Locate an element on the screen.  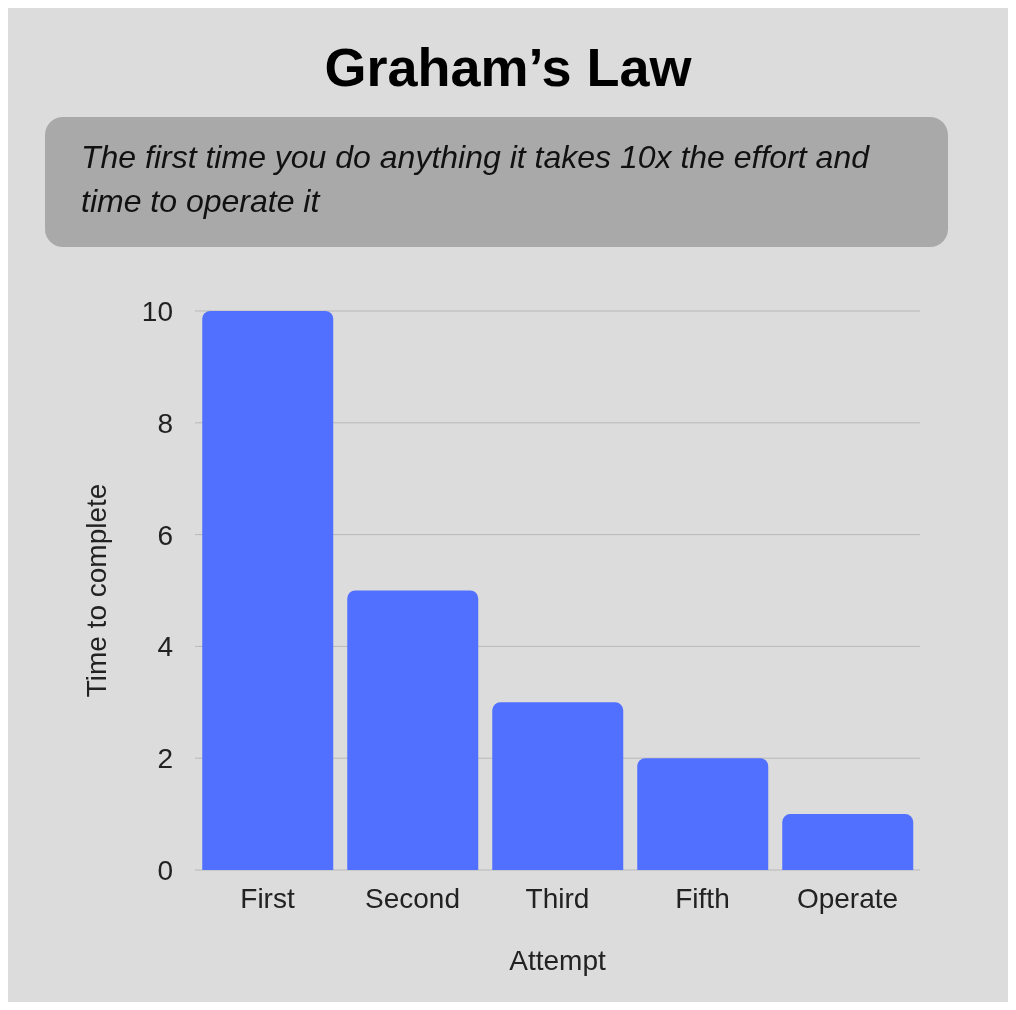
chart-subtitle: The first time you do anything it takes 10x the effort and time to operate it is located at coordinates (496, 182).